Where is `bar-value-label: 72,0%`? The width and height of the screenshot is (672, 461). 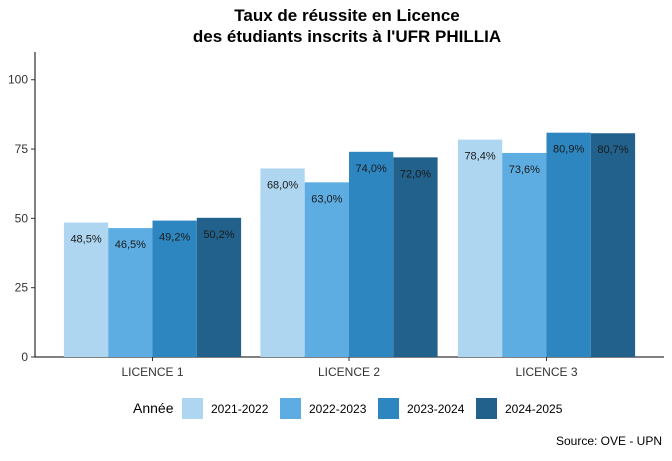 bar-value-label: 72,0% is located at coordinates (415, 174).